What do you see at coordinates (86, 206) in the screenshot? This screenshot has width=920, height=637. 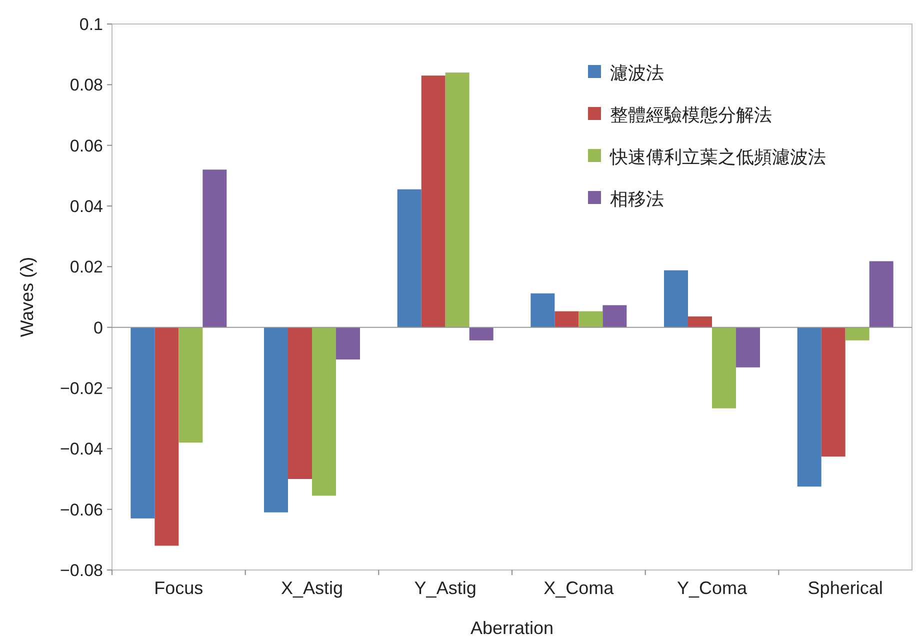 I see `ytick-label: 0.04` at bounding box center [86, 206].